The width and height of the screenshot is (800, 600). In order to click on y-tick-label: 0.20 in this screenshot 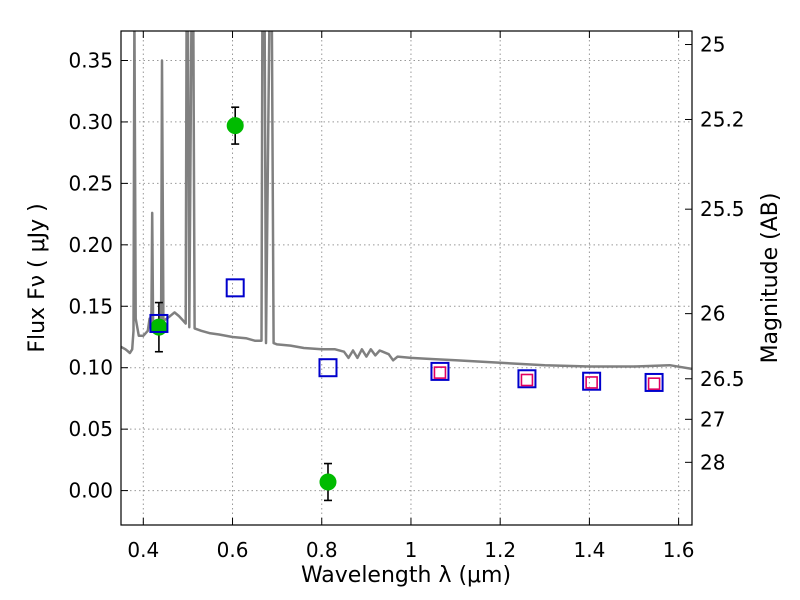, I will do `click(90, 245)`.